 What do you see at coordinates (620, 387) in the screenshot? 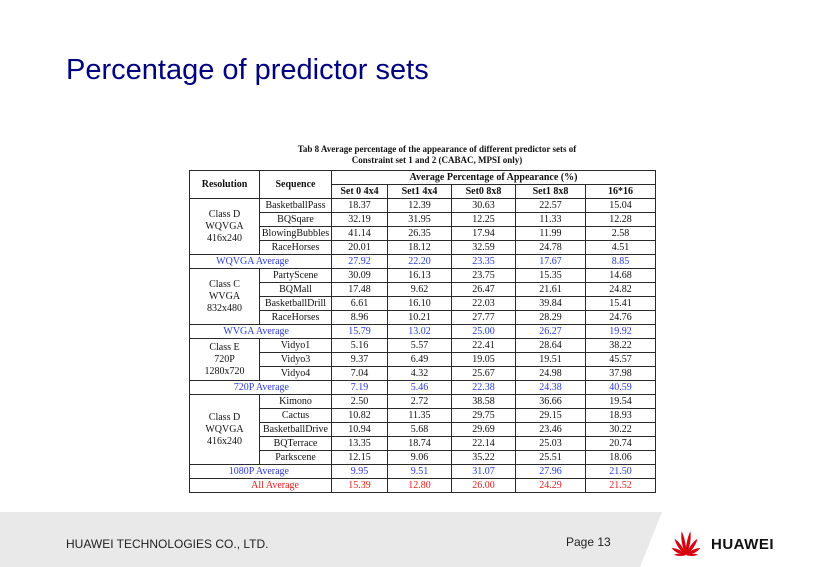
I see `average-value-cell: 40.59` at bounding box center [620, 387].